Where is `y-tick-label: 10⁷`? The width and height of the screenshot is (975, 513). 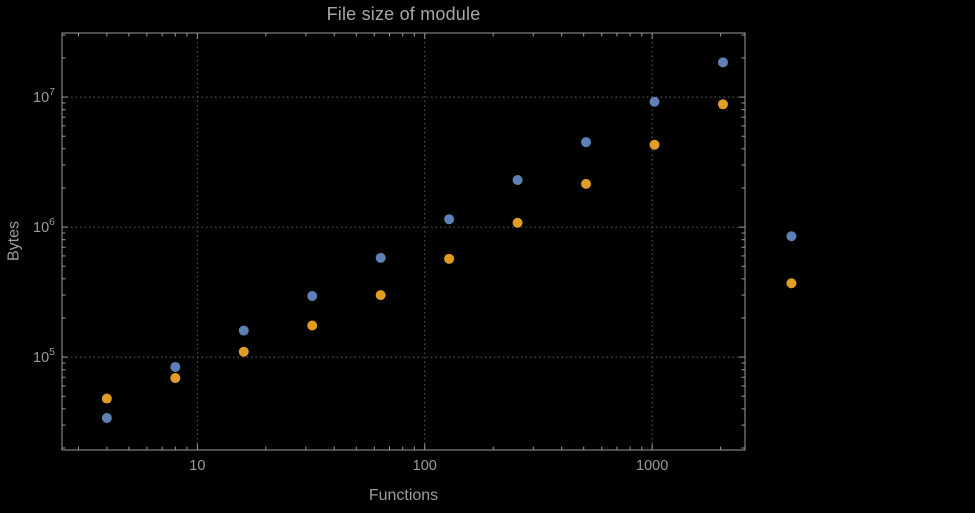
y-tick-label: 10⁷ is located at coordinates (44, 96).